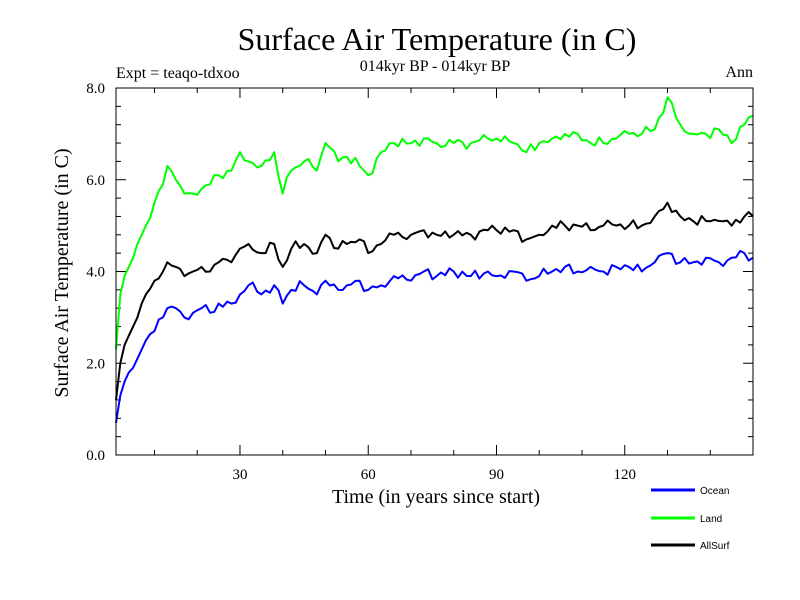 This screenshot has height=600, width=800. What do you see at coordinates (95, 273) in the screenshot?
I see `y-tick-label: 4.0` at bounding box center [95, 273].